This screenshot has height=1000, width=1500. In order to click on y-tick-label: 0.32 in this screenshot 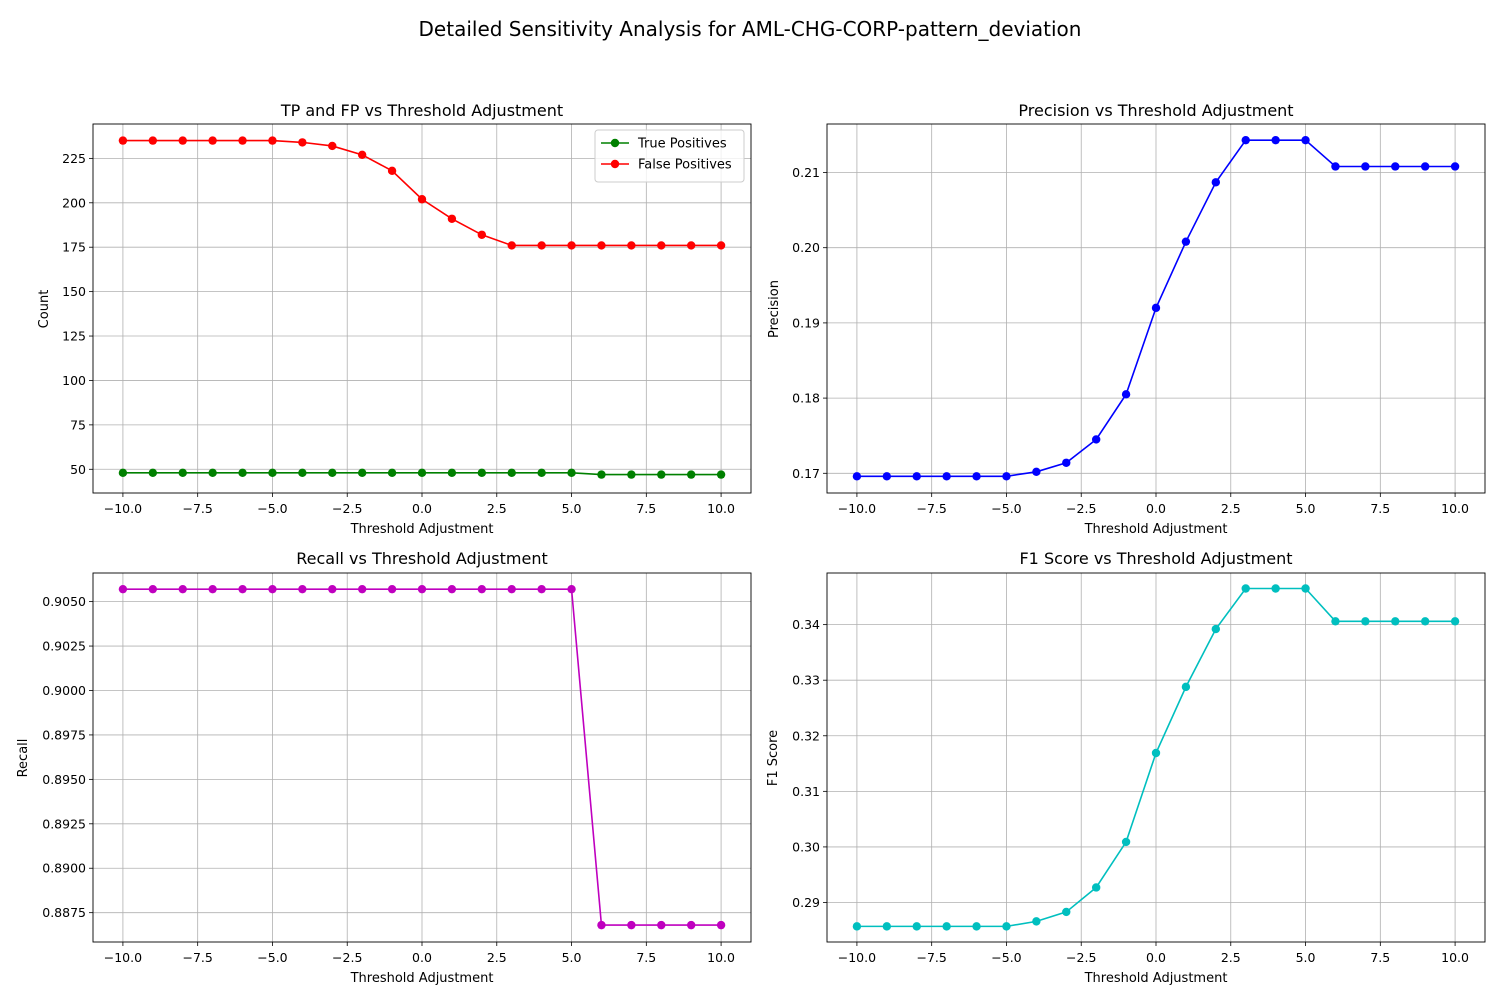, I will do `click(806, 735)`.